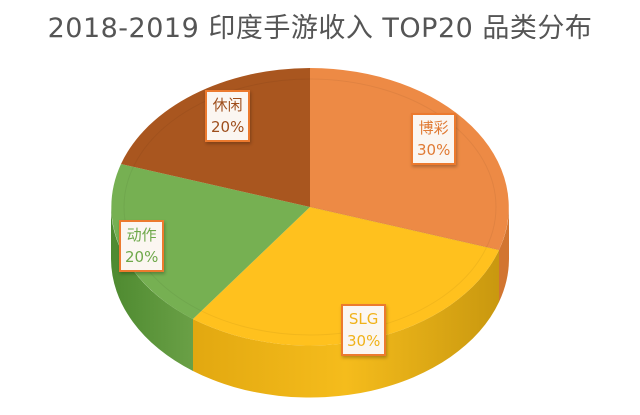 The height and width of the screenshot is (415, 640). Describe the element at coordinates (434, 139) in the screenshot. I see `data-label-gambling: 博彩 30%` at that location.